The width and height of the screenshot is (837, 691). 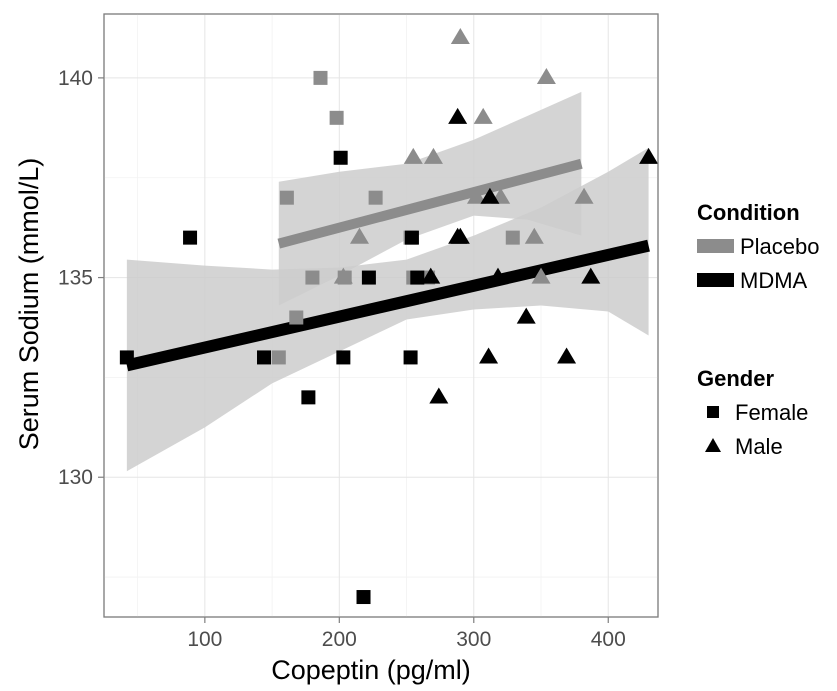 What do you see at coordinates (75, 477) in the screenshot?
I see `y-tick-label: 130` at bounding box center [75, 477].